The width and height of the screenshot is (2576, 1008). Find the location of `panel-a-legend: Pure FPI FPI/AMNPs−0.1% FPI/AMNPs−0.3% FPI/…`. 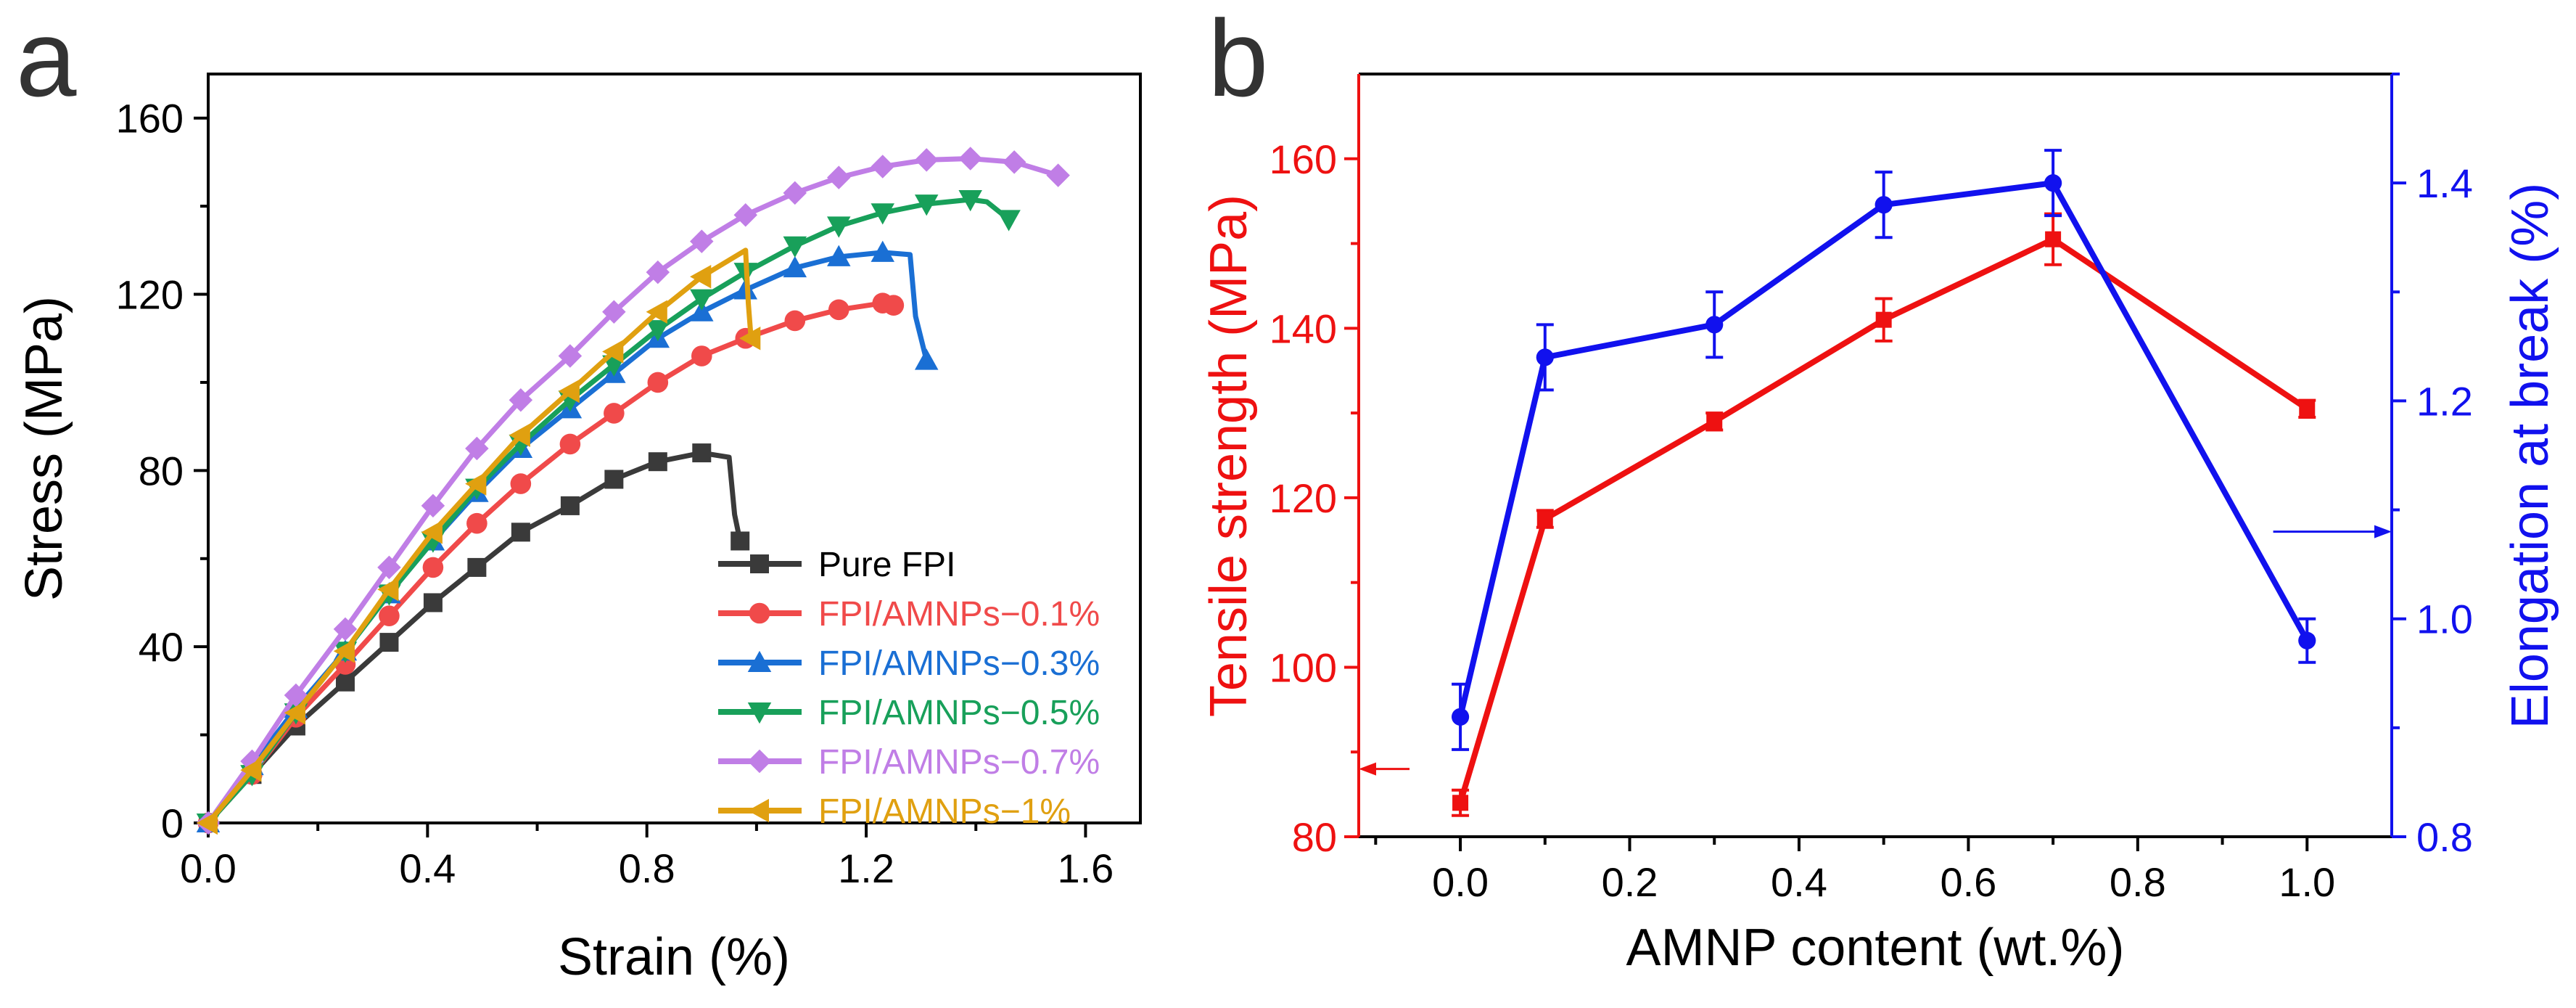

panel-a-legend: Pure FPI FPI/AMNPs−0.1% FPI/AMNPs−0.3% FPI/… is located at coordinates (909, 688).